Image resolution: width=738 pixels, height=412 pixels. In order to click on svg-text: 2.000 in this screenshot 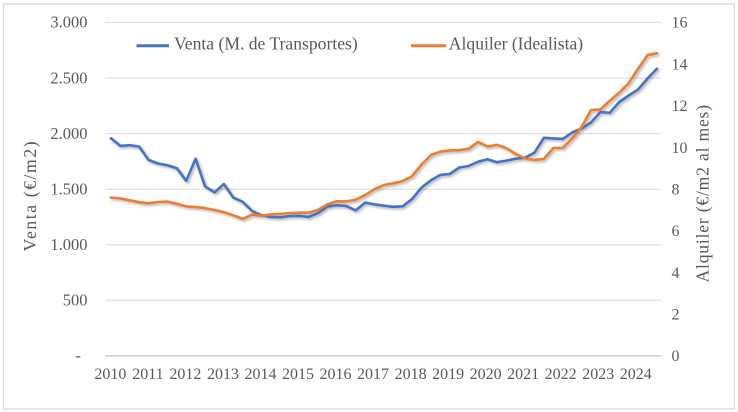, I will do `click(68, 133)`.